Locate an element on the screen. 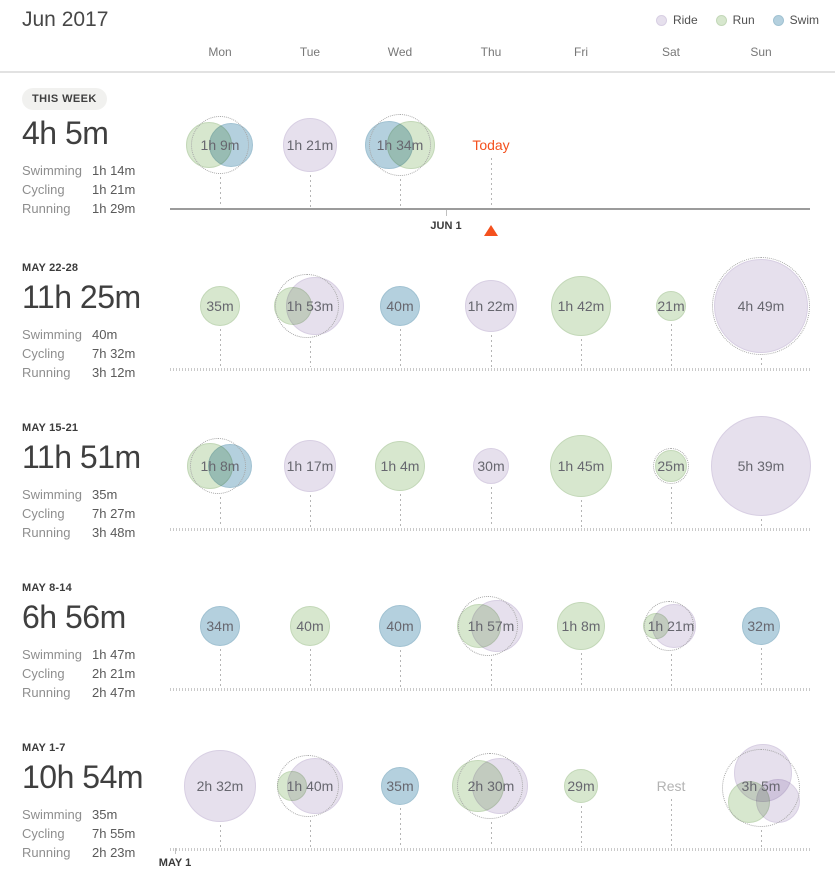  day-bubble-tue: 1h 21m is located at coordinates (310, 145).